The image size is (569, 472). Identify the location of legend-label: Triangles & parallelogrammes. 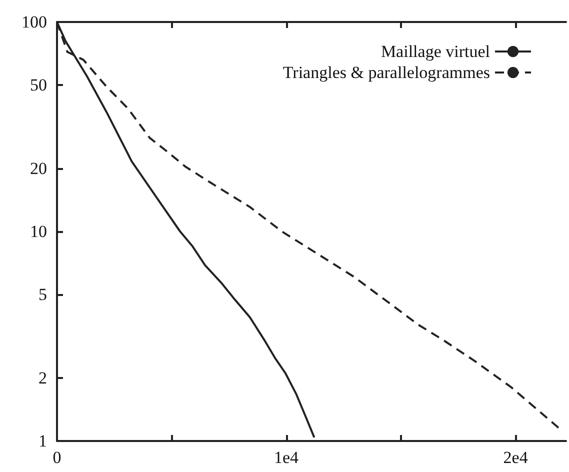
(386, 72).